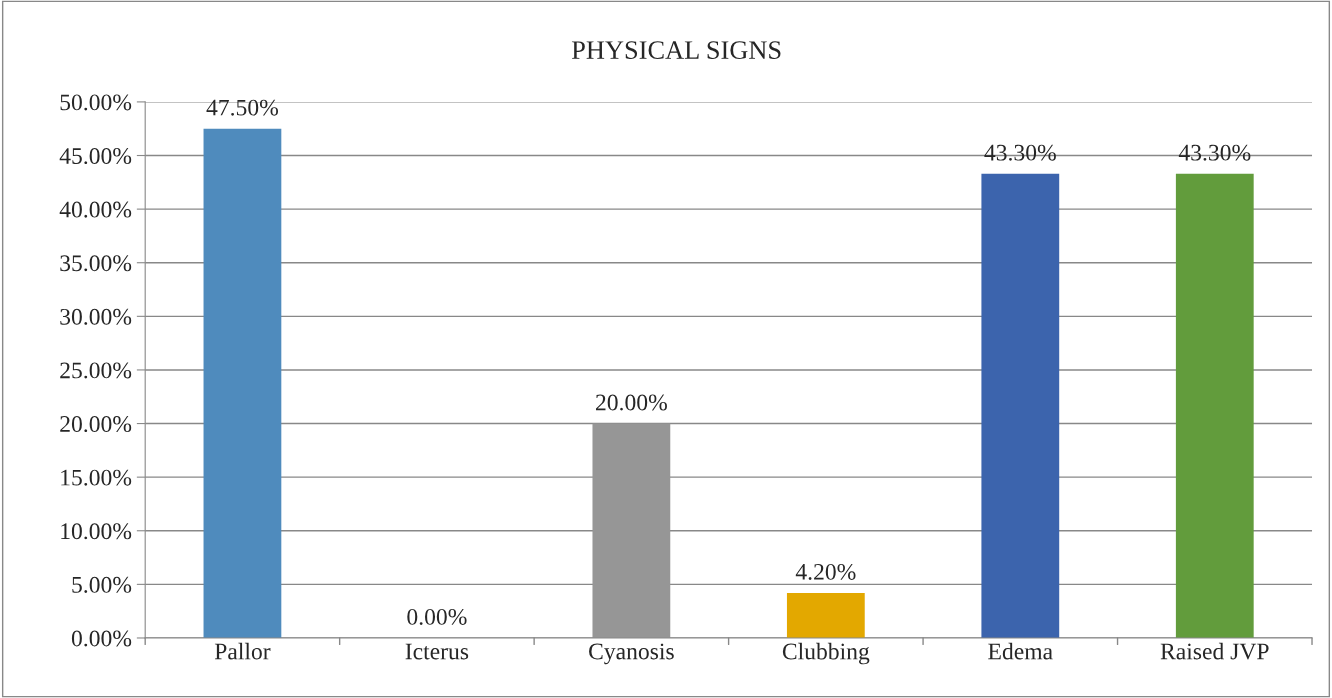 This screenshot has width=1332, height=698. I want to click on data-label: 0.00%, so click(437, 616).